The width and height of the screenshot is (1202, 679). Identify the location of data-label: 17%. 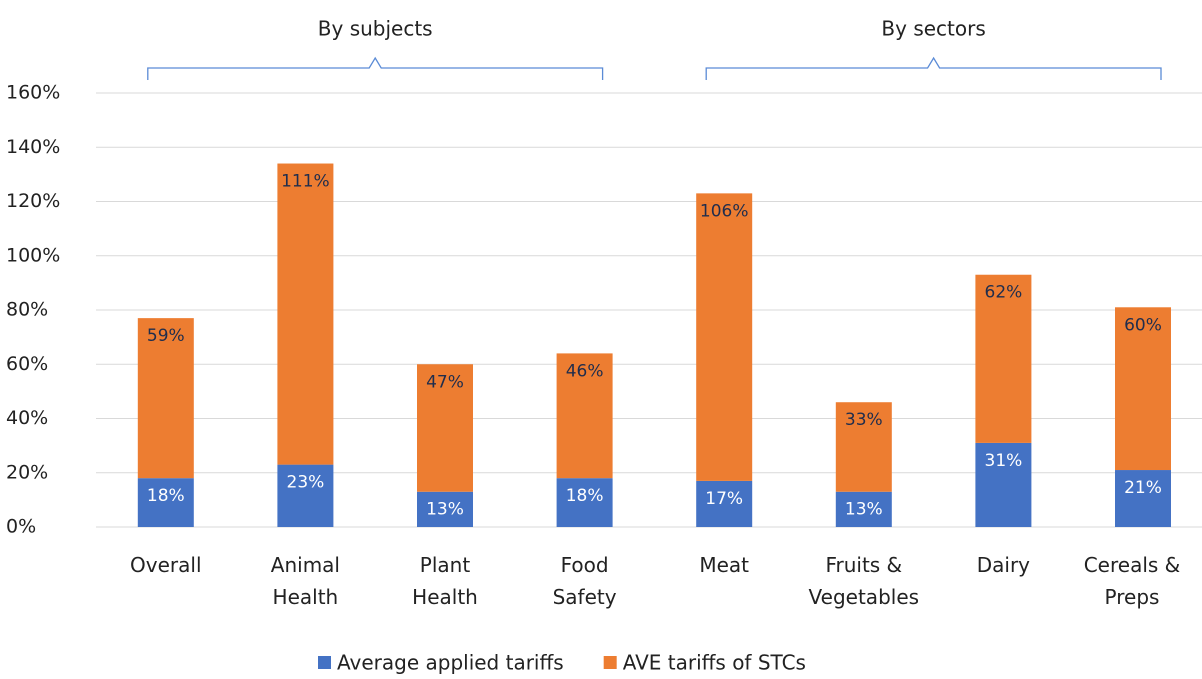
(724, 499).